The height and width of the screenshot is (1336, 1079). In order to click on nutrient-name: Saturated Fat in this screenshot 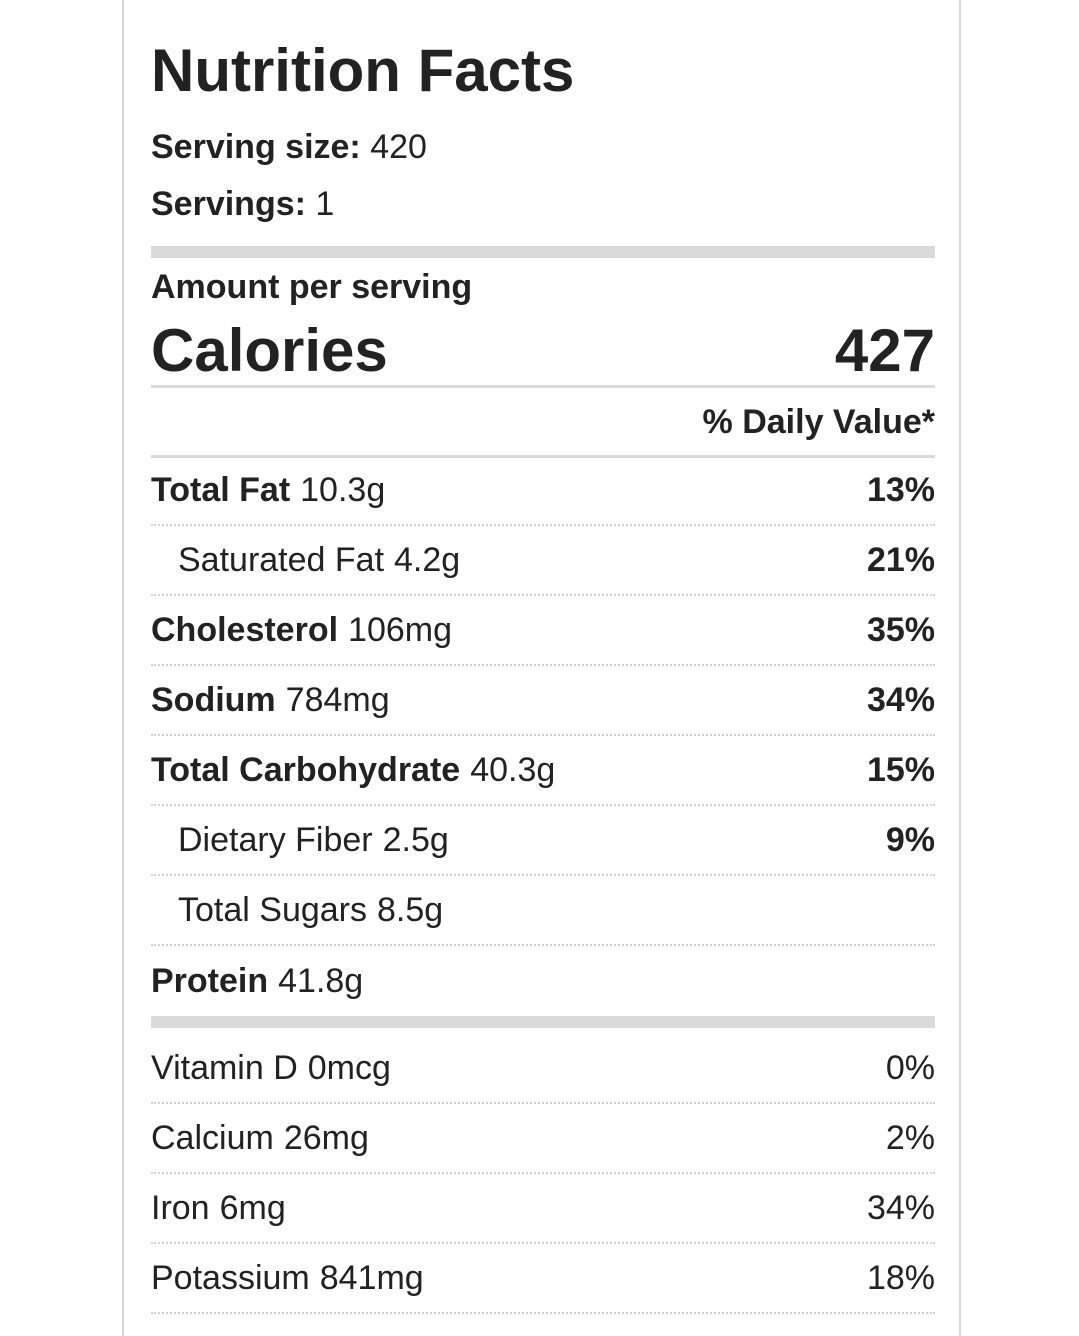, I will do `click(281, 559)`.